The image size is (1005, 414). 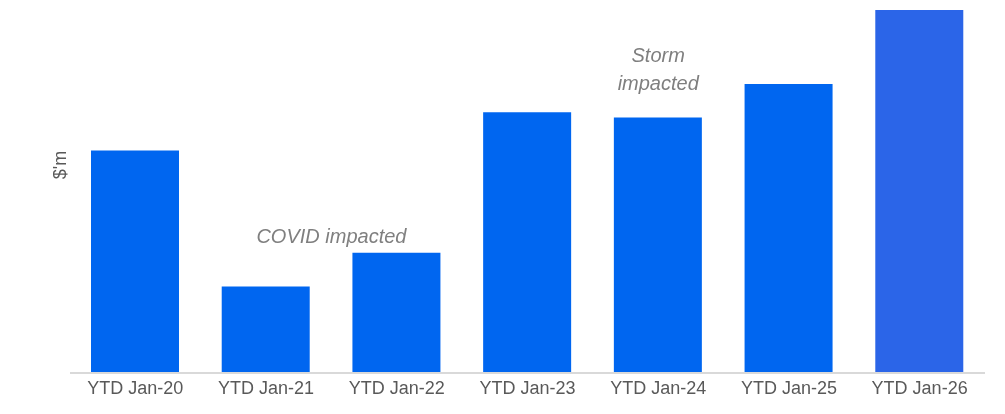 What do you see at coordinates (527, 387) in the screenshot?
I see `x-tick-label: YTD Jan-23` at bounding box center [527, 387].